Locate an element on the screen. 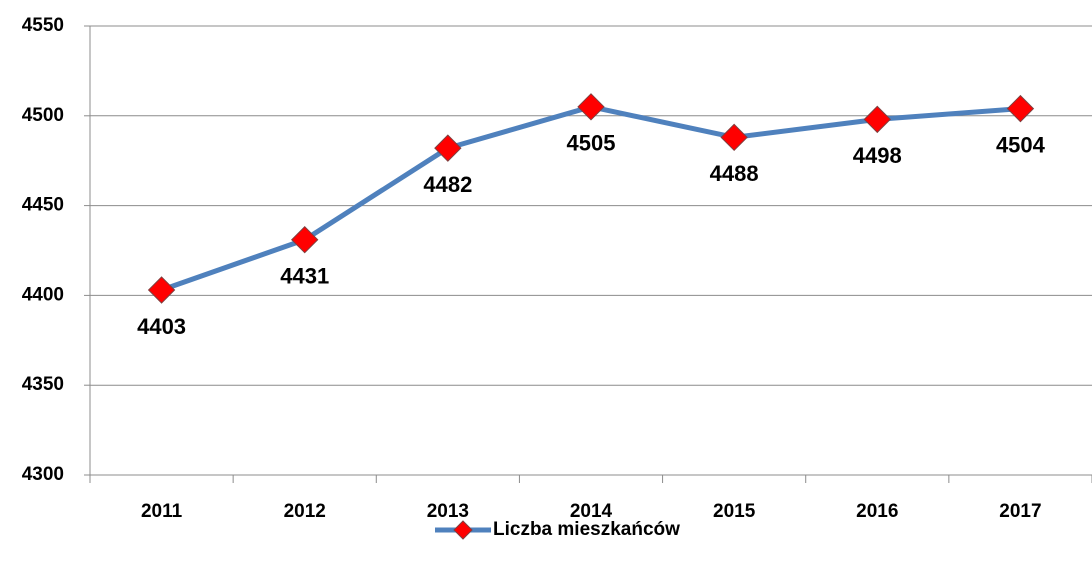 Image resolution: width=1092 pixels, height=567 pixels. data-label: 4488 is located at coordinates (734, 173).